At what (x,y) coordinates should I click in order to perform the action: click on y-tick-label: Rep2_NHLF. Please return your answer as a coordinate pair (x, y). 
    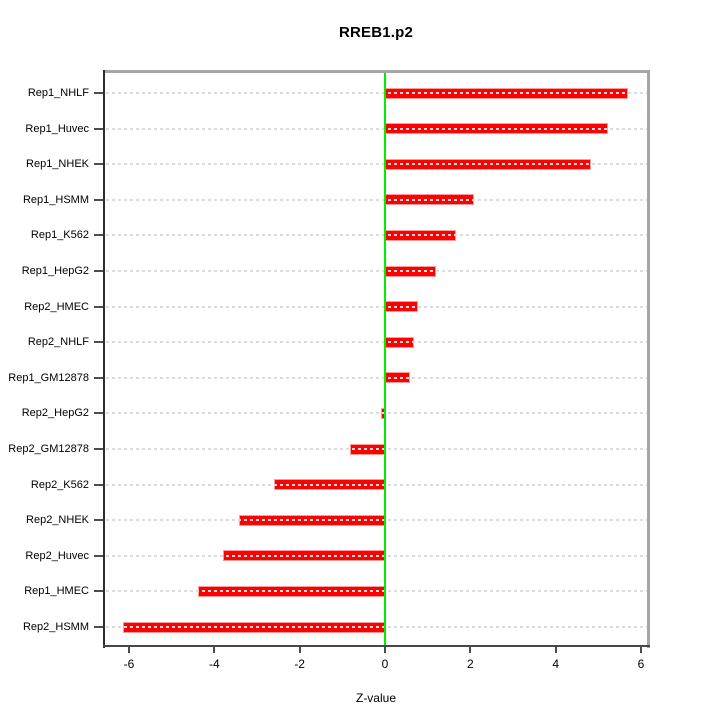
    Looking at the image, I should click on (58, 342).